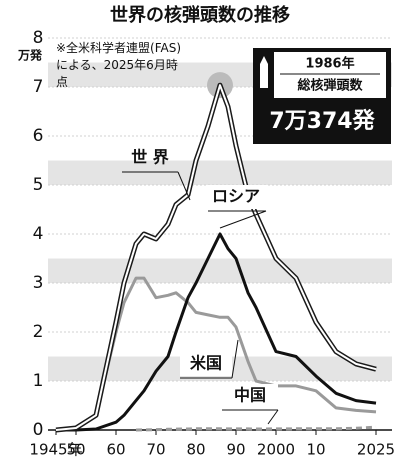 The height and width of the screenshot is (471, 400). Describe the element at coordinates (315, 450) in the screenshot. I see `x-tick-label: 10` at that location.